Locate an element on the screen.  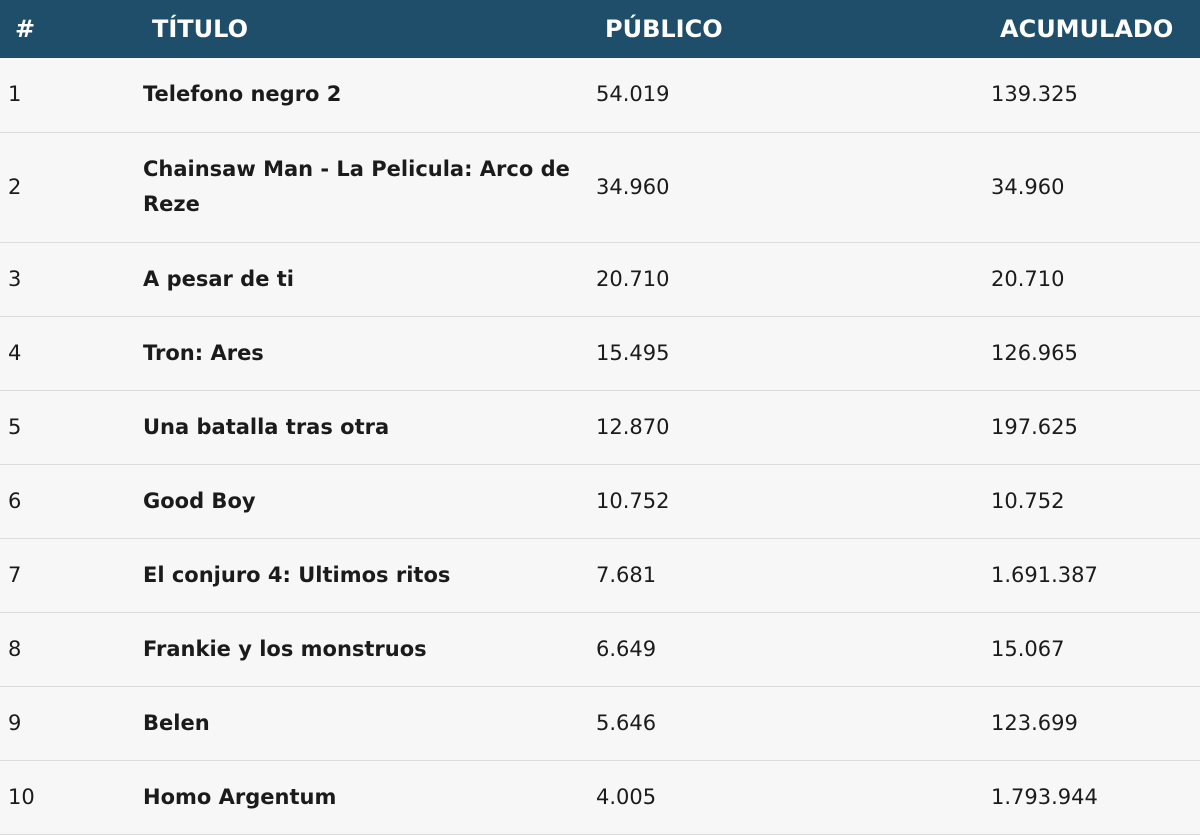
title-cell: Good Boy is located at coordinates (199, 500).